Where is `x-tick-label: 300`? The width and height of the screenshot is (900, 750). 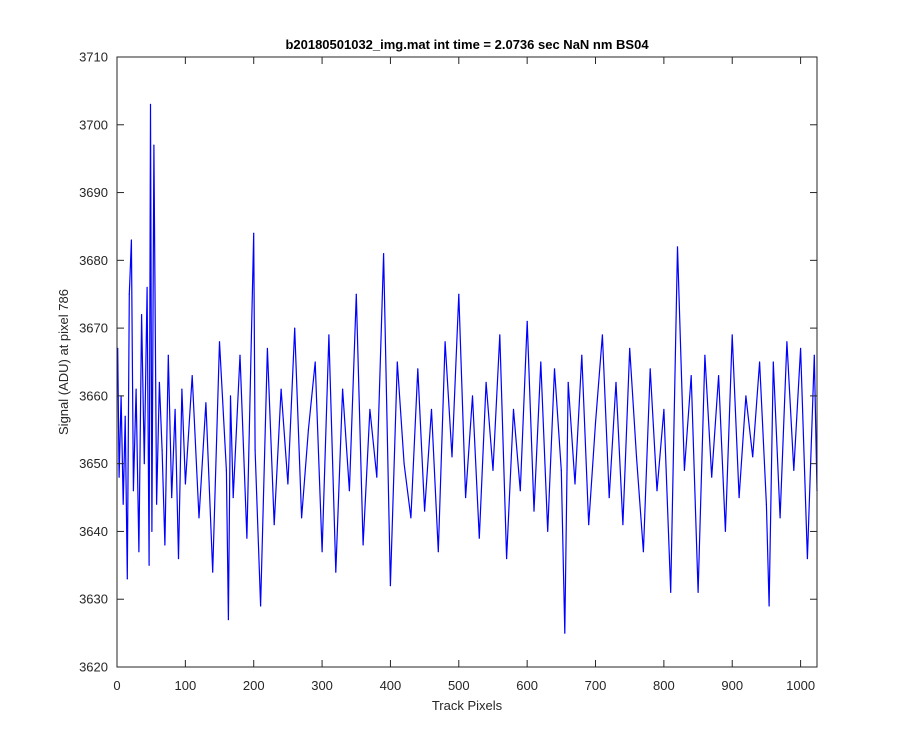 x-tick-label: 300 is located at coordinates (322, 685).